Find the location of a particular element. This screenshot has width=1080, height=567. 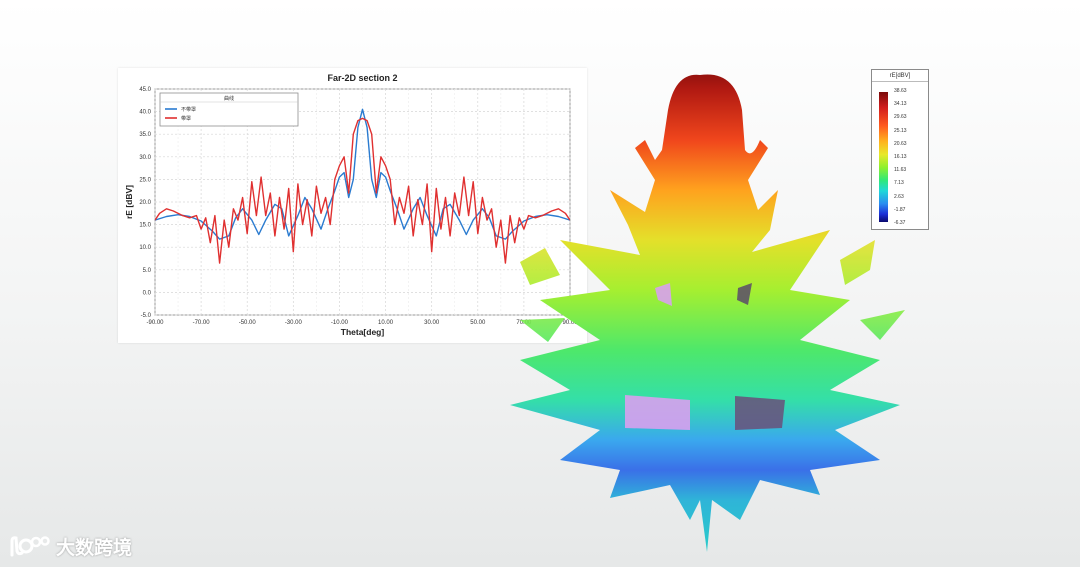

colorbar-tick: -6.37 is located at coordinates (900, 222).